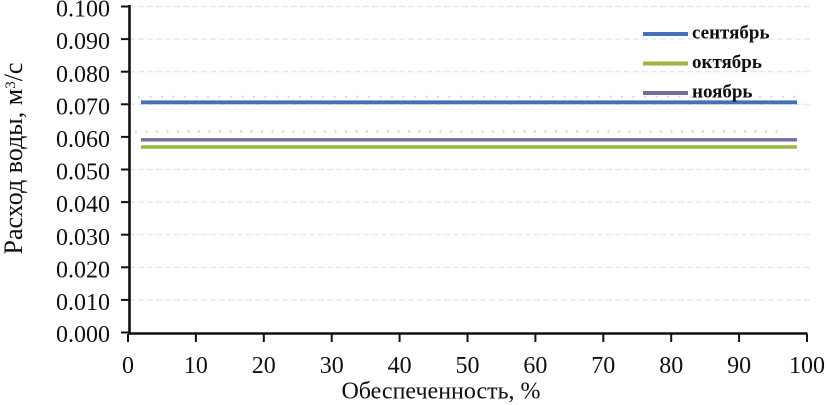  Describe the element at coordinates (671, 366) in the screenshot. I see `svg-text: 80` at that location.